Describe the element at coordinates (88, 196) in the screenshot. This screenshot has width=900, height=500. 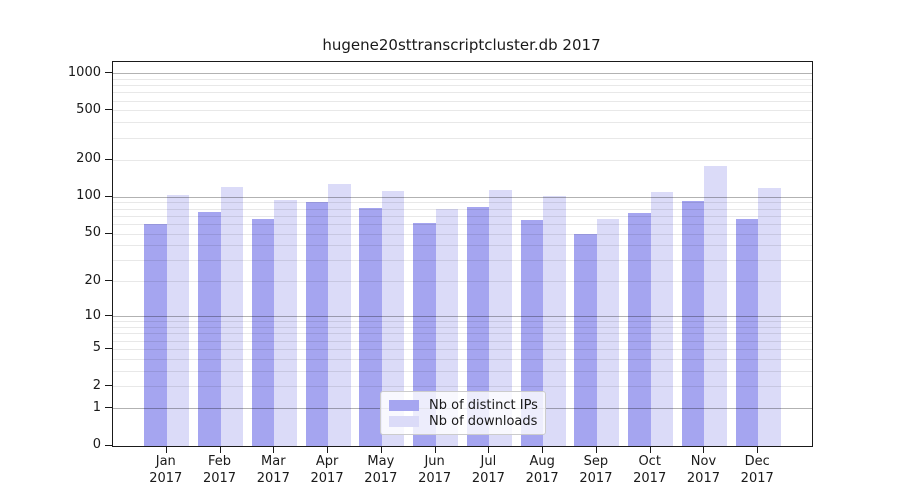
I see `y-tick-label-100: 100` at that location.